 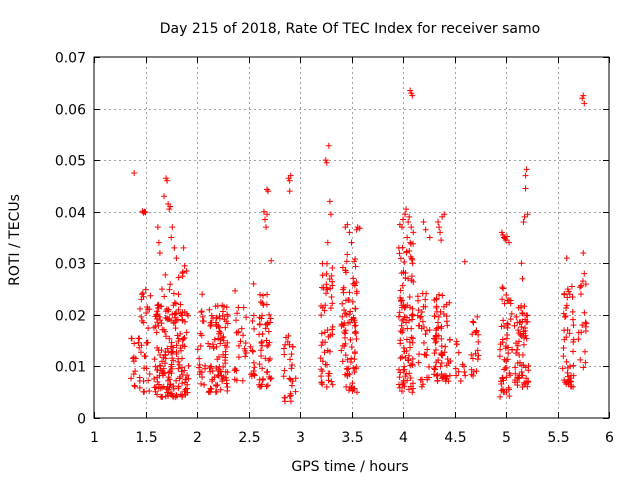 I want to click on y-tick-label: 0.03, so click(x=70, y=265).